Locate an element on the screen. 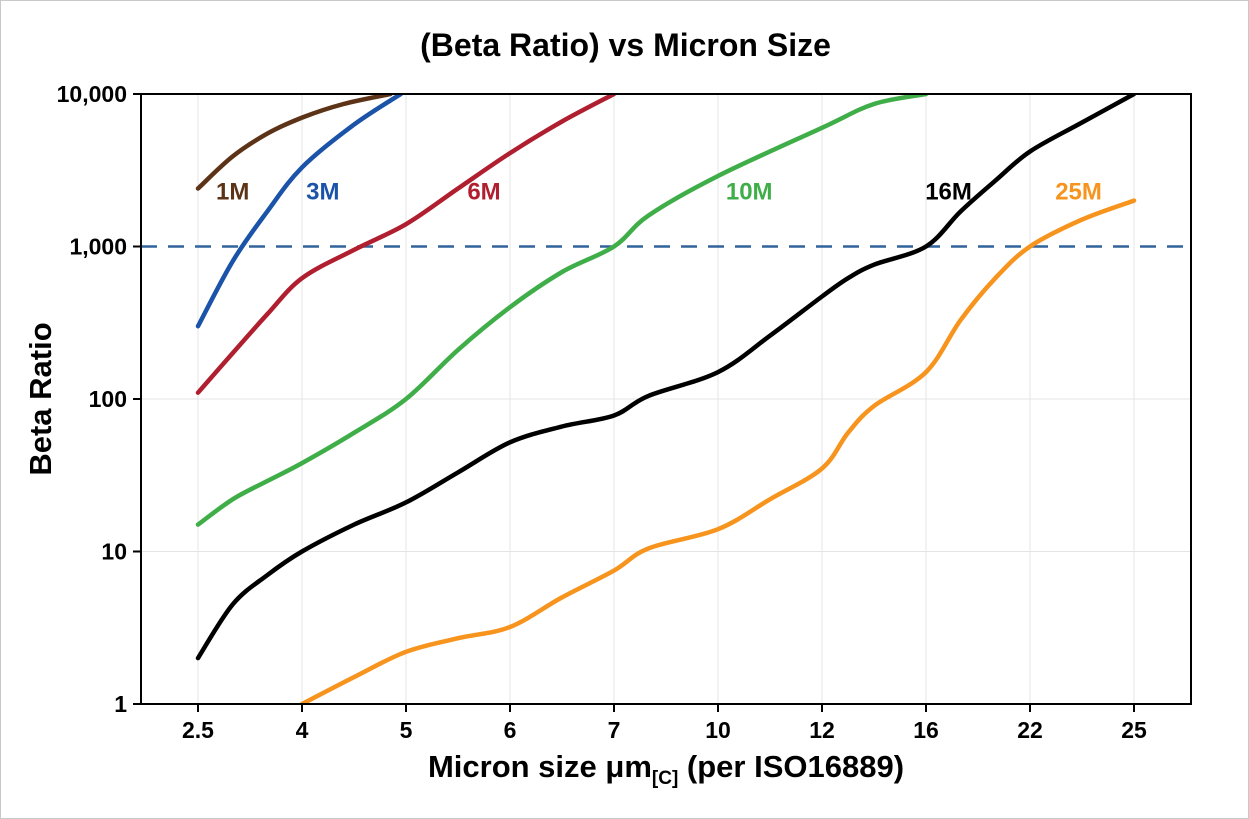 The image size is (1249, 819). series-line-3M is located at coordinates (299, 211).